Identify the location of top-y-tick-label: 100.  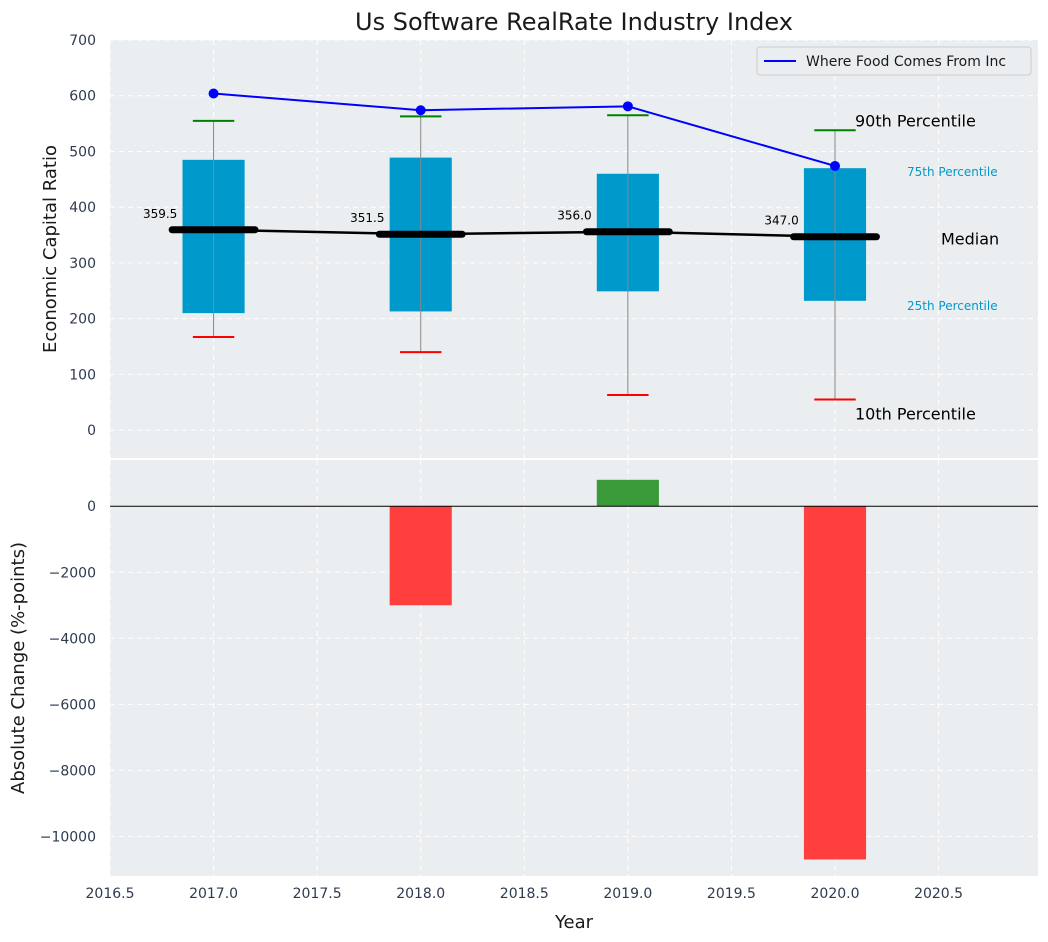
(82, 375).